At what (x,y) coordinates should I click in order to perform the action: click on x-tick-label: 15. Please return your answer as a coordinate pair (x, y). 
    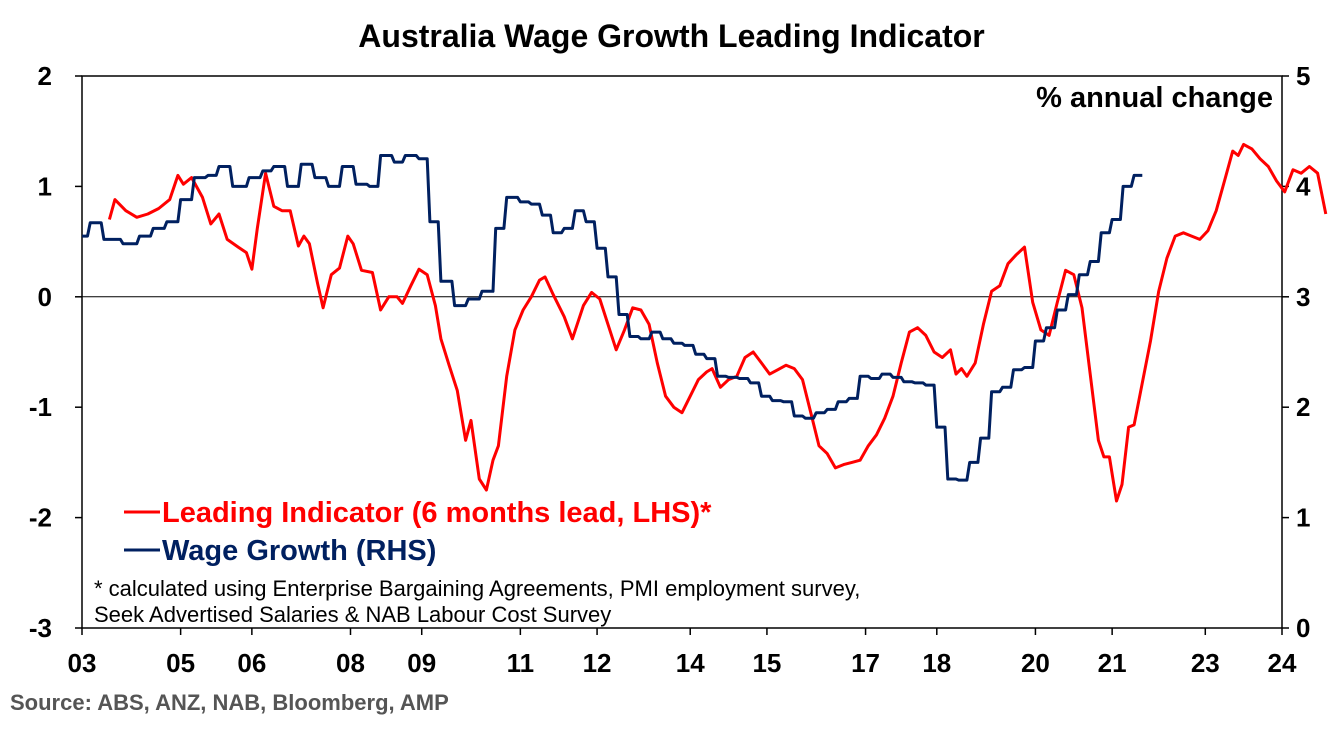
    Looking at the image, I should click on (766, 663).